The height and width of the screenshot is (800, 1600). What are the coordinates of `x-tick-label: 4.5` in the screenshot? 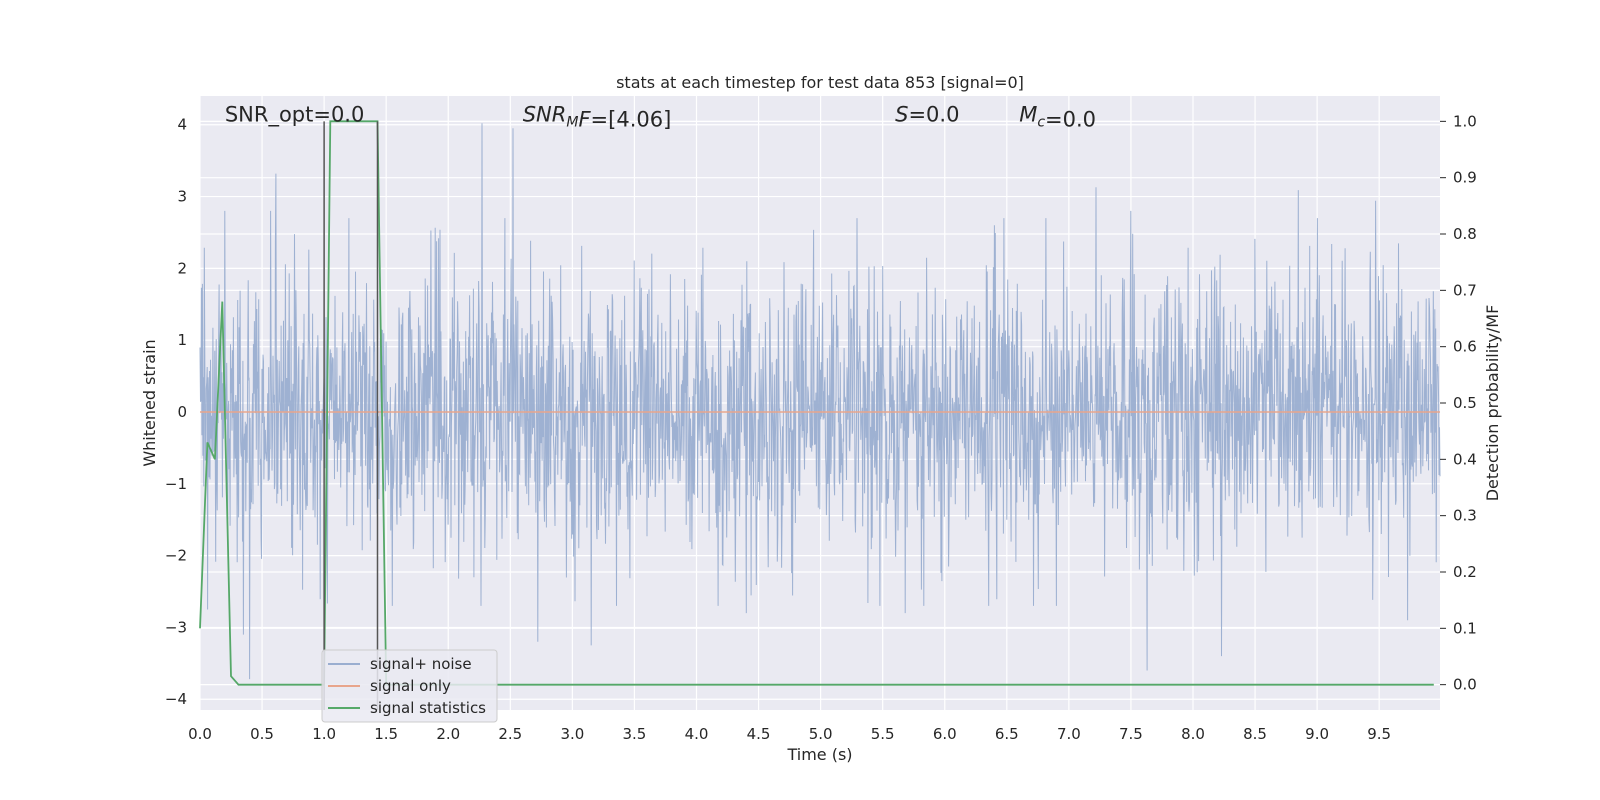 It's located at (759, 734).